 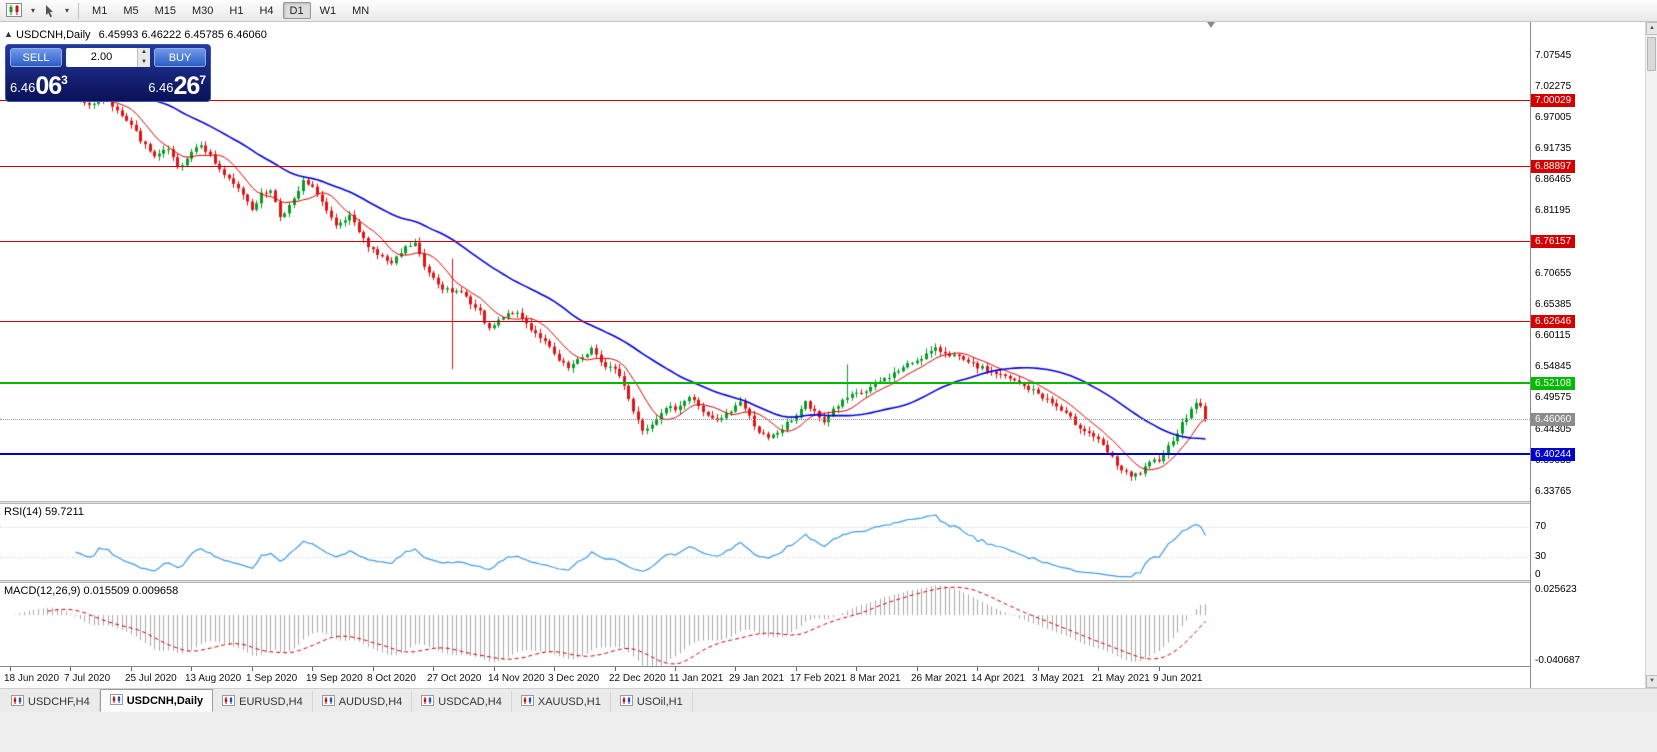 What do you see at coordinates (1553, 149) in the screenshot?
I see `price-axis-label: 6.91735` at bounding box center [1553, 149].